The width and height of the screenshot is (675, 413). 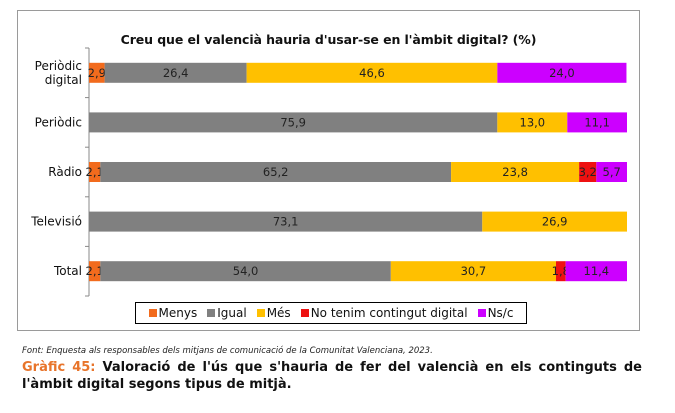 I want to click on category-label: Ràdio, so click(x=65, y=172).